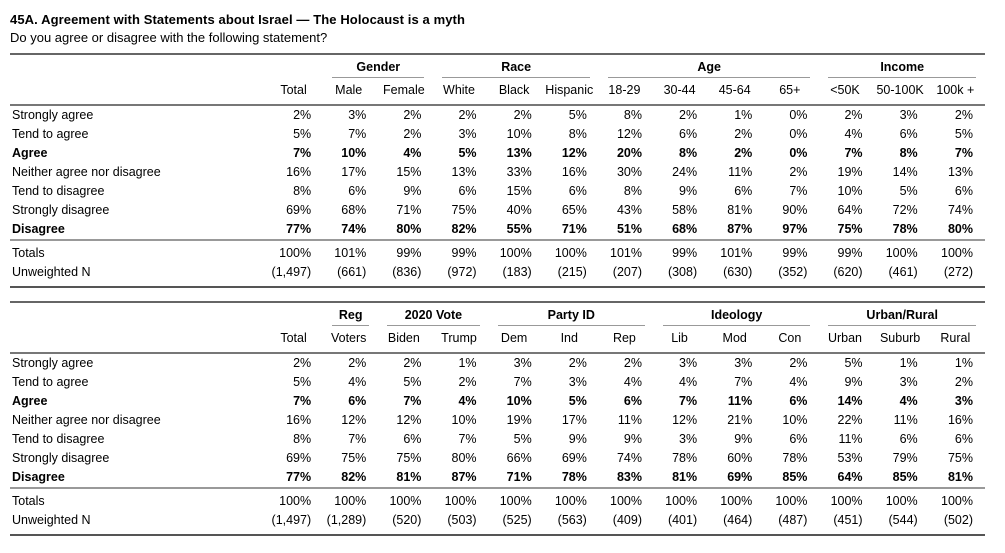  What do you see at coordinates (357, 115) in the screenshot?
I see `cell-value: 3%` at bounding box center [357, 115].